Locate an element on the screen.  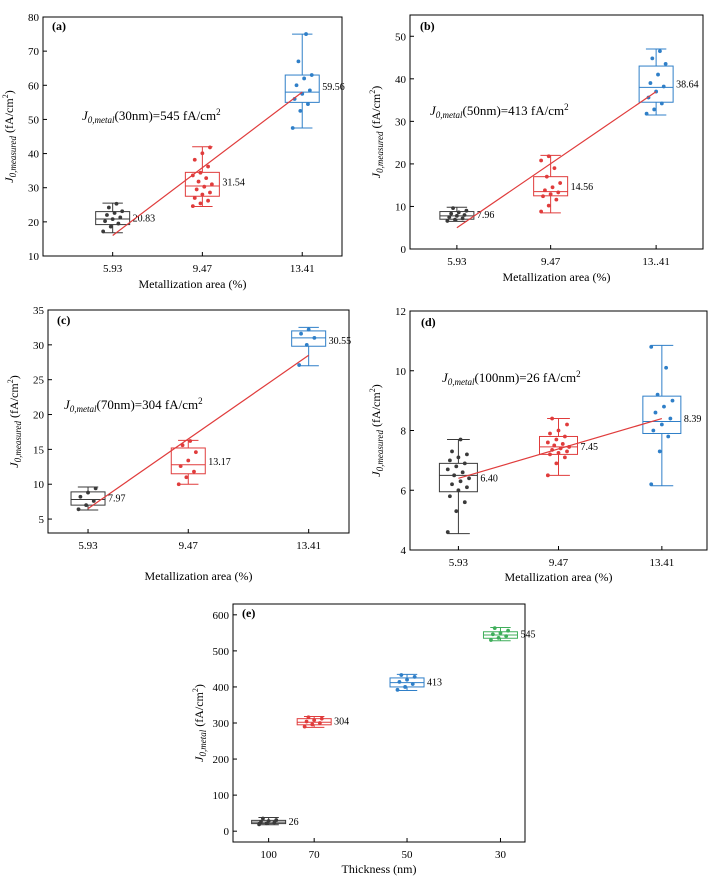
box-2: 413 is located at coordinates (415, 682).